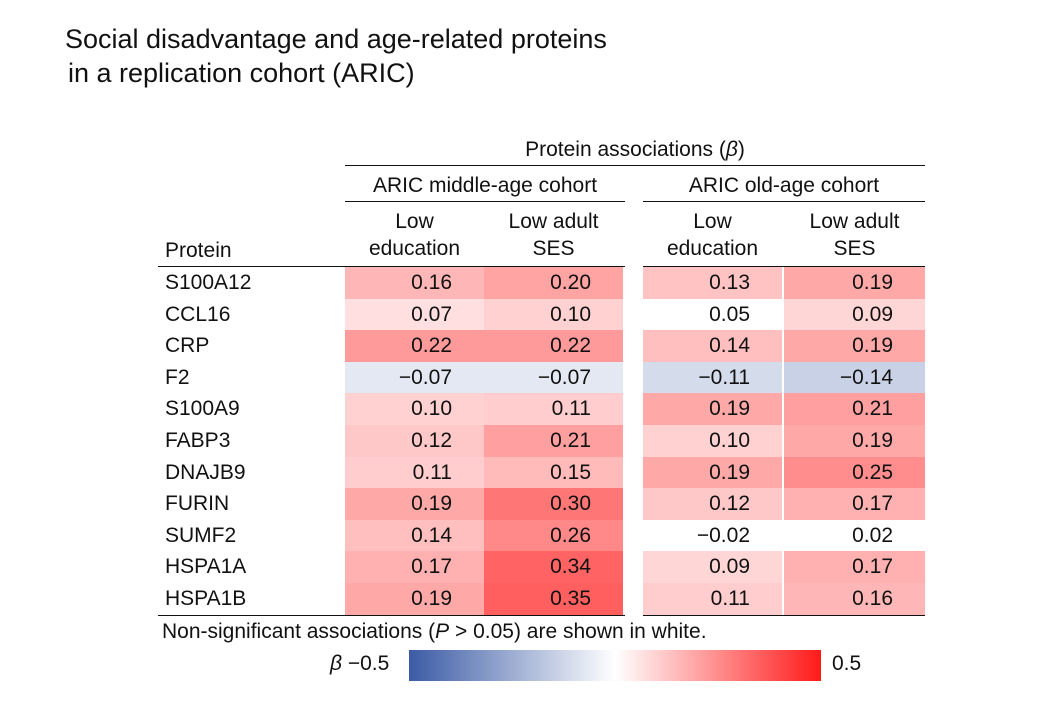 This screenshot has height=713, width=1047. Describe the element at coordinates (177, 377) in the screenshot. I see `row-label: F2` at that location.